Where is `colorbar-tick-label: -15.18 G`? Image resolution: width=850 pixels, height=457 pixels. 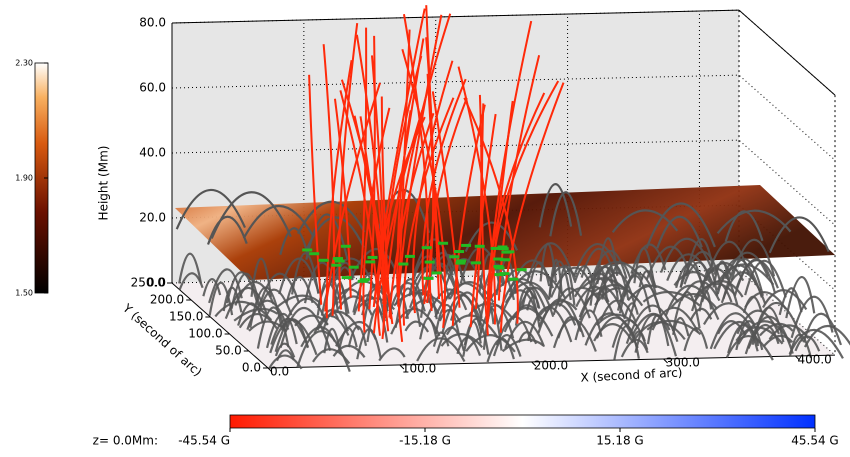 colorbar-tick-label: -15.18 G is located at coordinates (425, 441).